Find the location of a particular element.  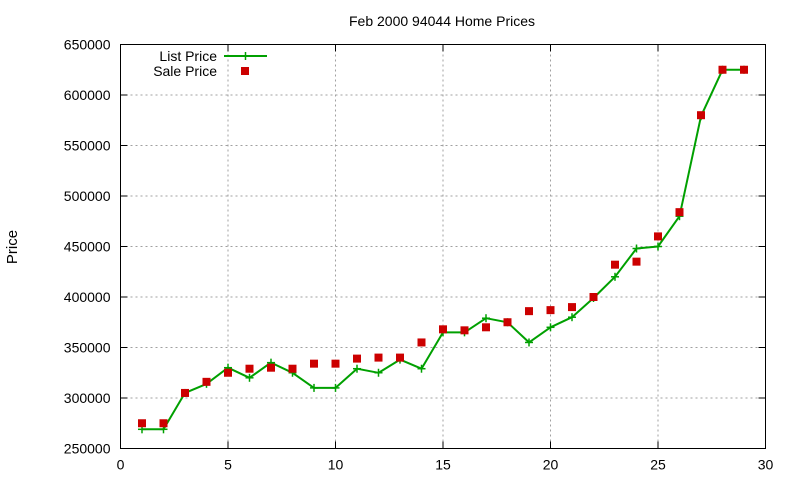

legend-label-list-price: List Price is located at coordinates (188, 56).